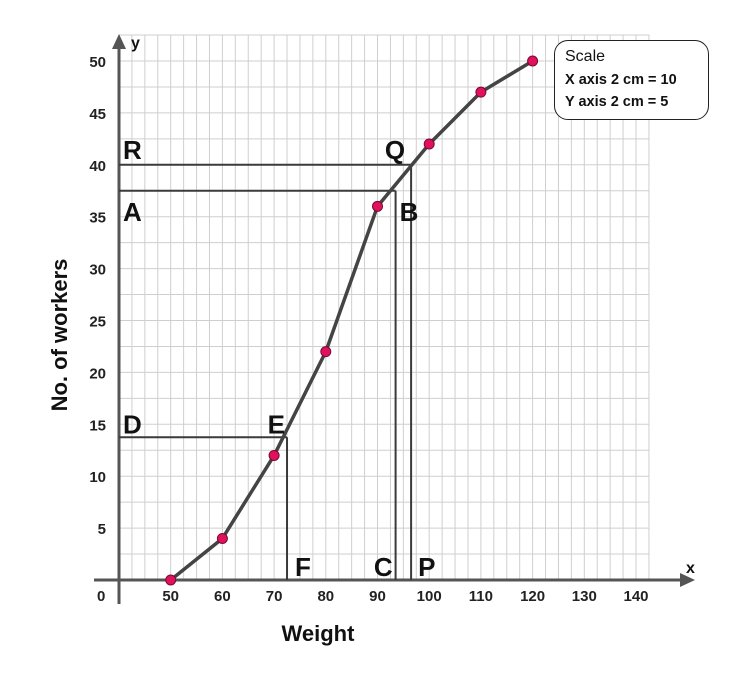  Describe the element at coordinates (303, 567) in the screenshot. I see `point-label-f: F` at that location.